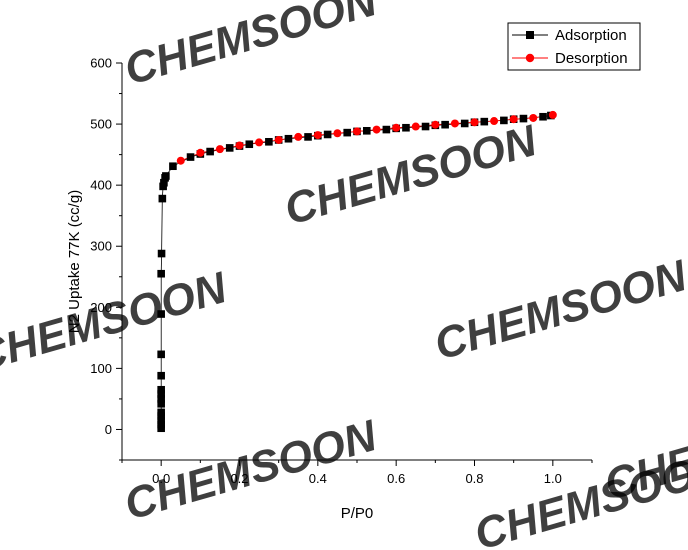 The height and width of the screenshot is (550, 688). I want to click on y-axis-title: N2 Uptake 77K (cc/g), so click(74, 261).